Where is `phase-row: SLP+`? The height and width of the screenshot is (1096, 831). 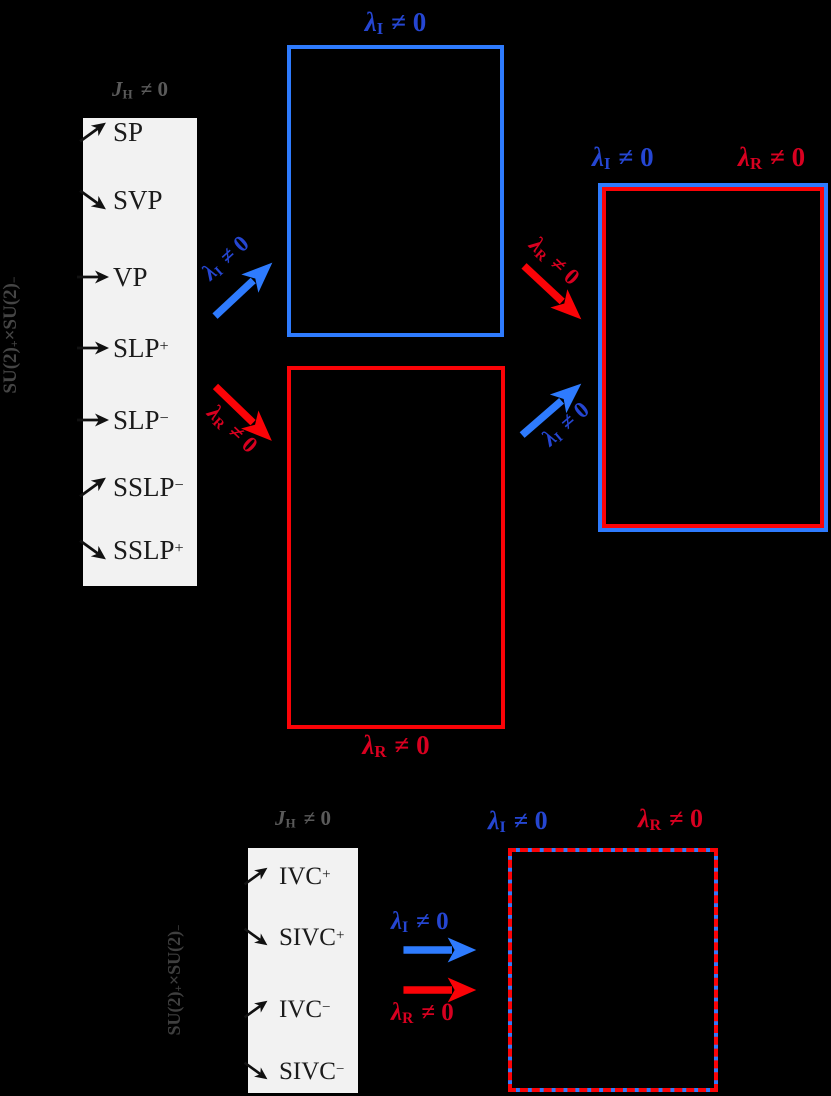
phase-row: SLP+ is located at coordinates (122, 348).